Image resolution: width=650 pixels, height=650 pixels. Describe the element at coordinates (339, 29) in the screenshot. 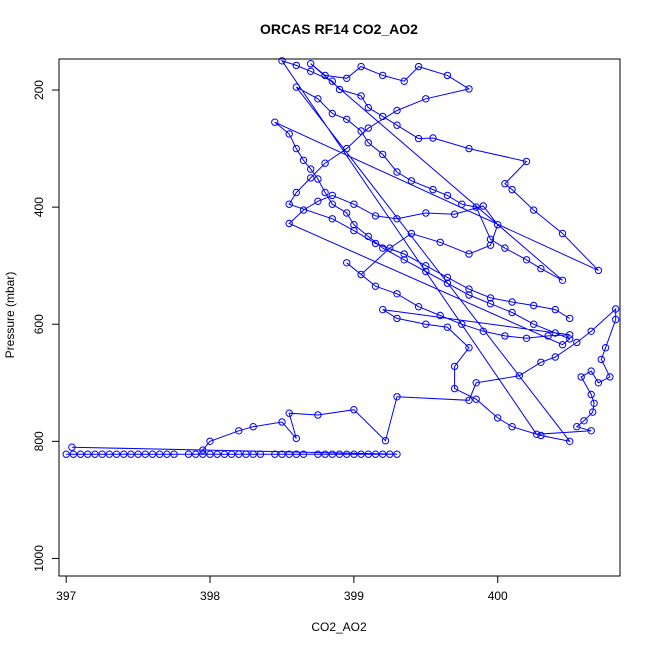

I see `chart-title: ORCAS RF14 CO2_AO2` at that location.